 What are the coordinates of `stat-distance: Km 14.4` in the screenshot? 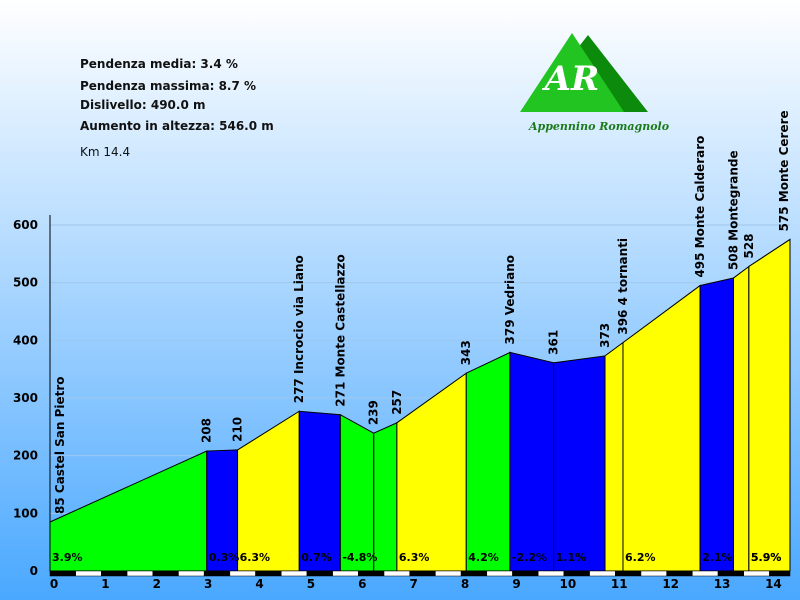 It's located at (105, 152).